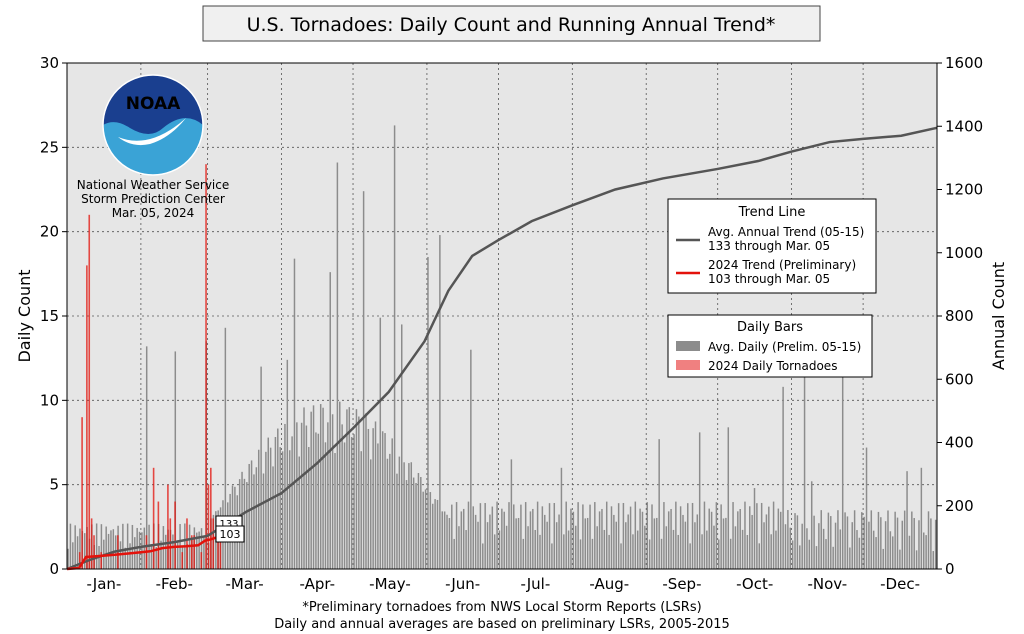  I want to click on left-tick-label: 20, so click(49, 232).